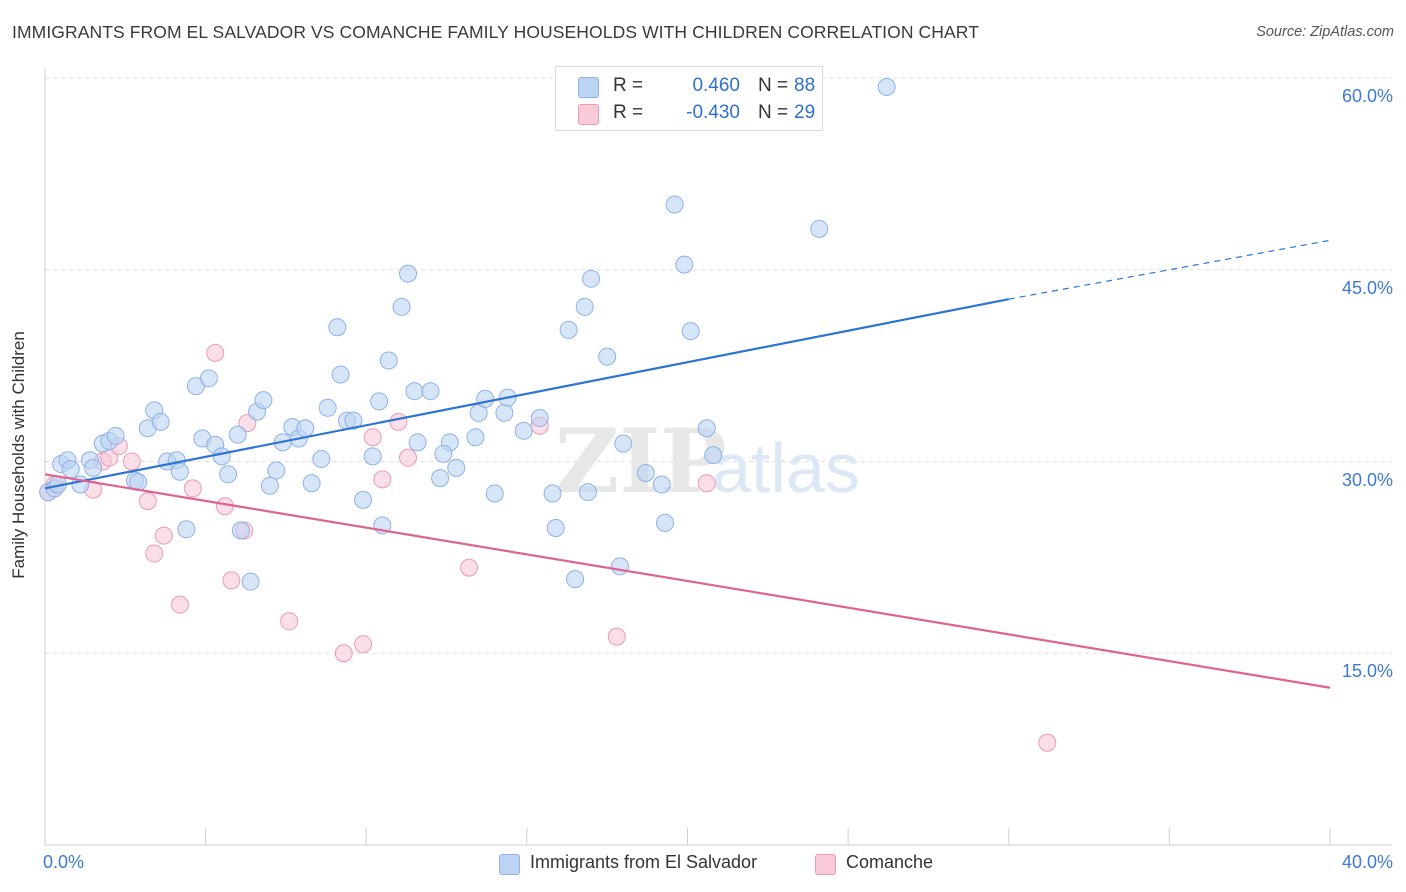 The height and width of the screenshot is (892, 1406). I want to click on svg-text: atlas, so click(786, 468).